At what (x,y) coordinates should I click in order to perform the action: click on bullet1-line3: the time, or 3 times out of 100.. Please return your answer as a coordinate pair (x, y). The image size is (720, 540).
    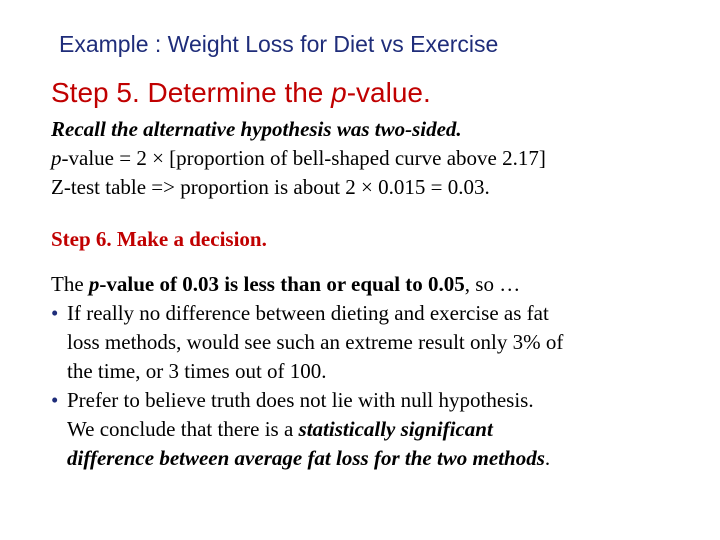
    Looking at the image, I should click on (197, 371).